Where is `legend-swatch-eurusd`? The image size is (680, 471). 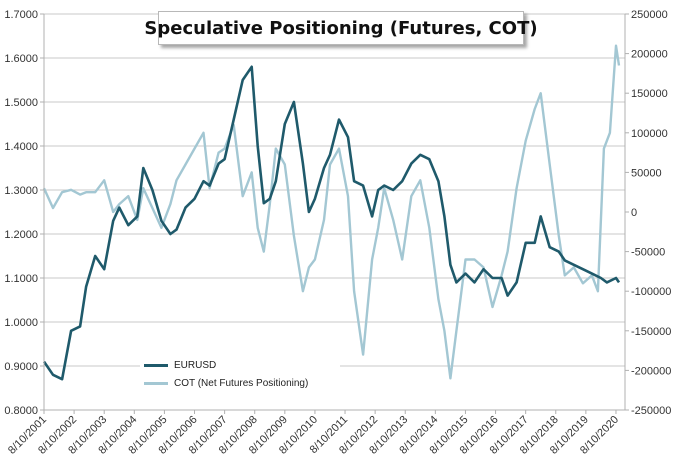 legend-swatch-eurusd is located at coordinates (156, 365).